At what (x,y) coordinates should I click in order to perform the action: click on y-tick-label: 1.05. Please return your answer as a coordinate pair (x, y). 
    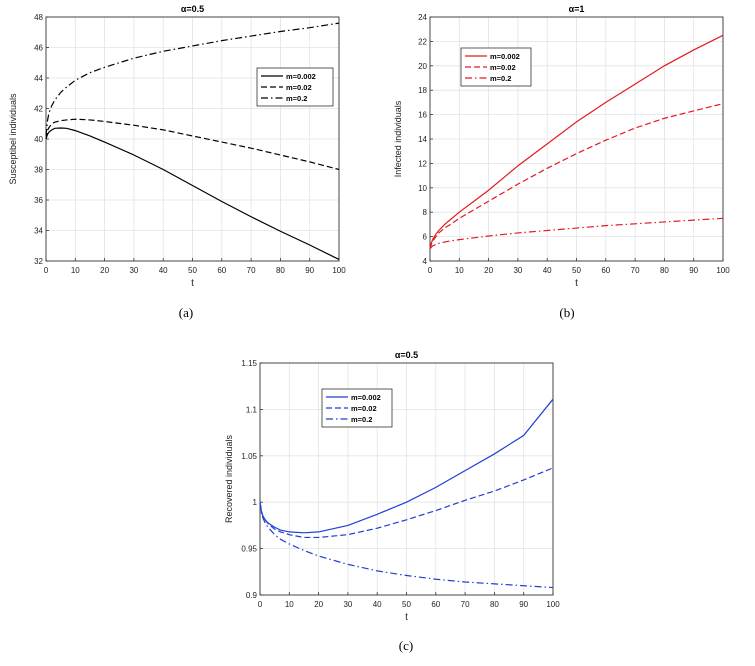
    Looking at the image, I should click on (249, 456).